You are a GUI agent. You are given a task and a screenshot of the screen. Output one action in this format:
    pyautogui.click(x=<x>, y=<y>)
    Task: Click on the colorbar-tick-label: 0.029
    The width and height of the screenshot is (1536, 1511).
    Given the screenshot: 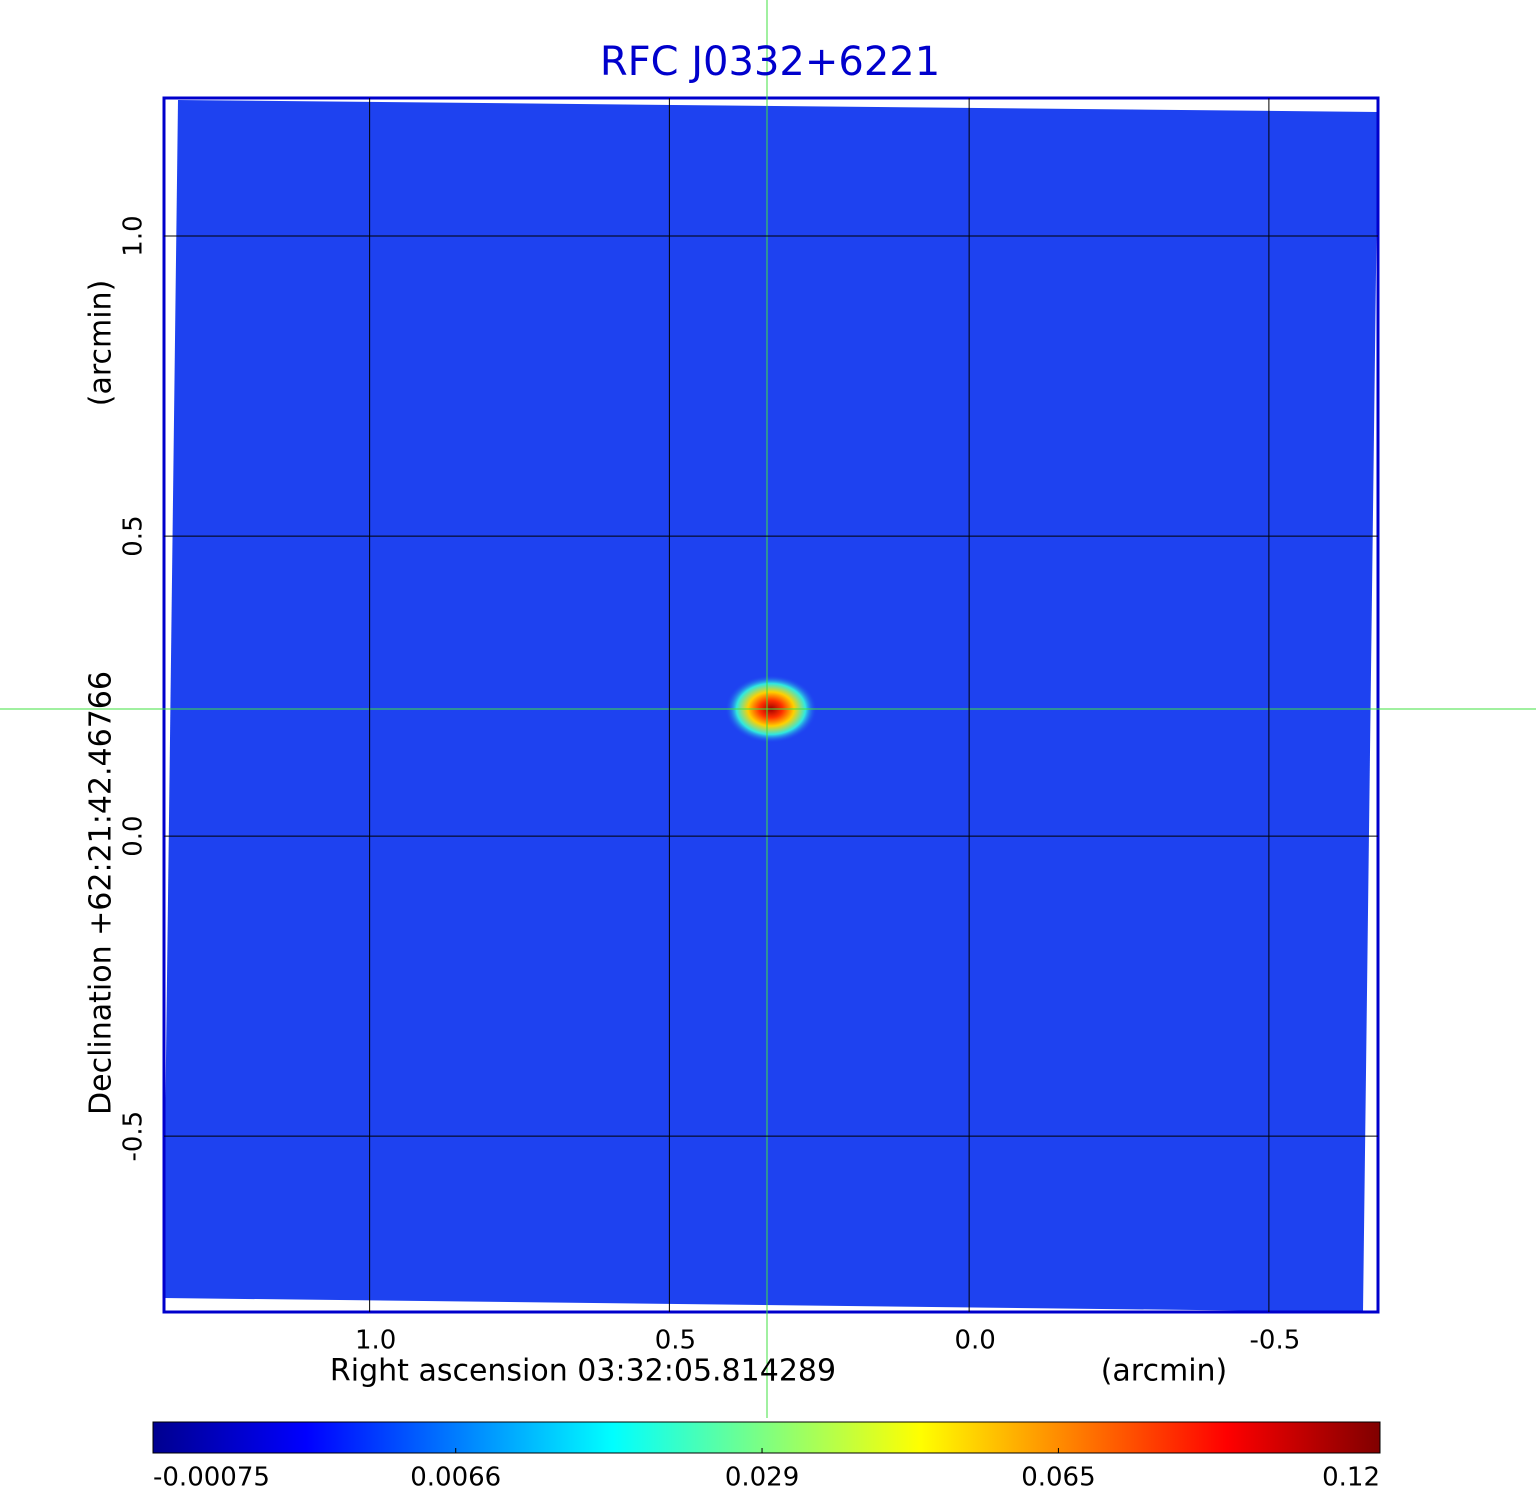 What is the action you would take?
    pyautogui.click(x=762, y=1478)
    